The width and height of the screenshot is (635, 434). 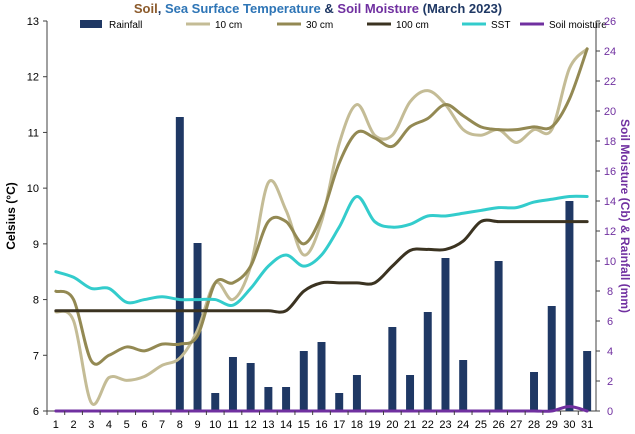 I want to click on x-tick-label: 27, so click(x=516, y=425).